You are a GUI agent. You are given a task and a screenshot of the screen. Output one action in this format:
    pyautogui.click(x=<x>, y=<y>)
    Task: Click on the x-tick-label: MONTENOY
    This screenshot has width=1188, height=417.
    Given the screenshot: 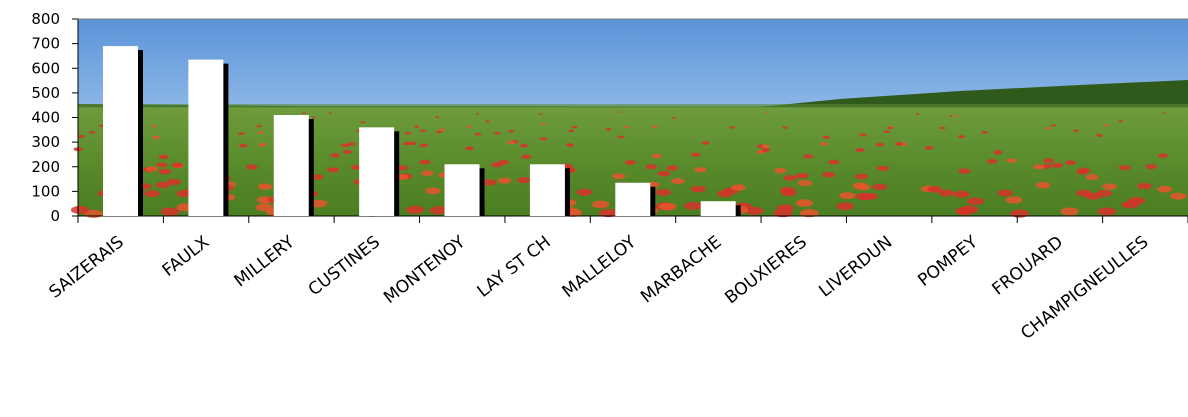 What is the action you would take?
    pyautogui.click(x=425, y=270)
    